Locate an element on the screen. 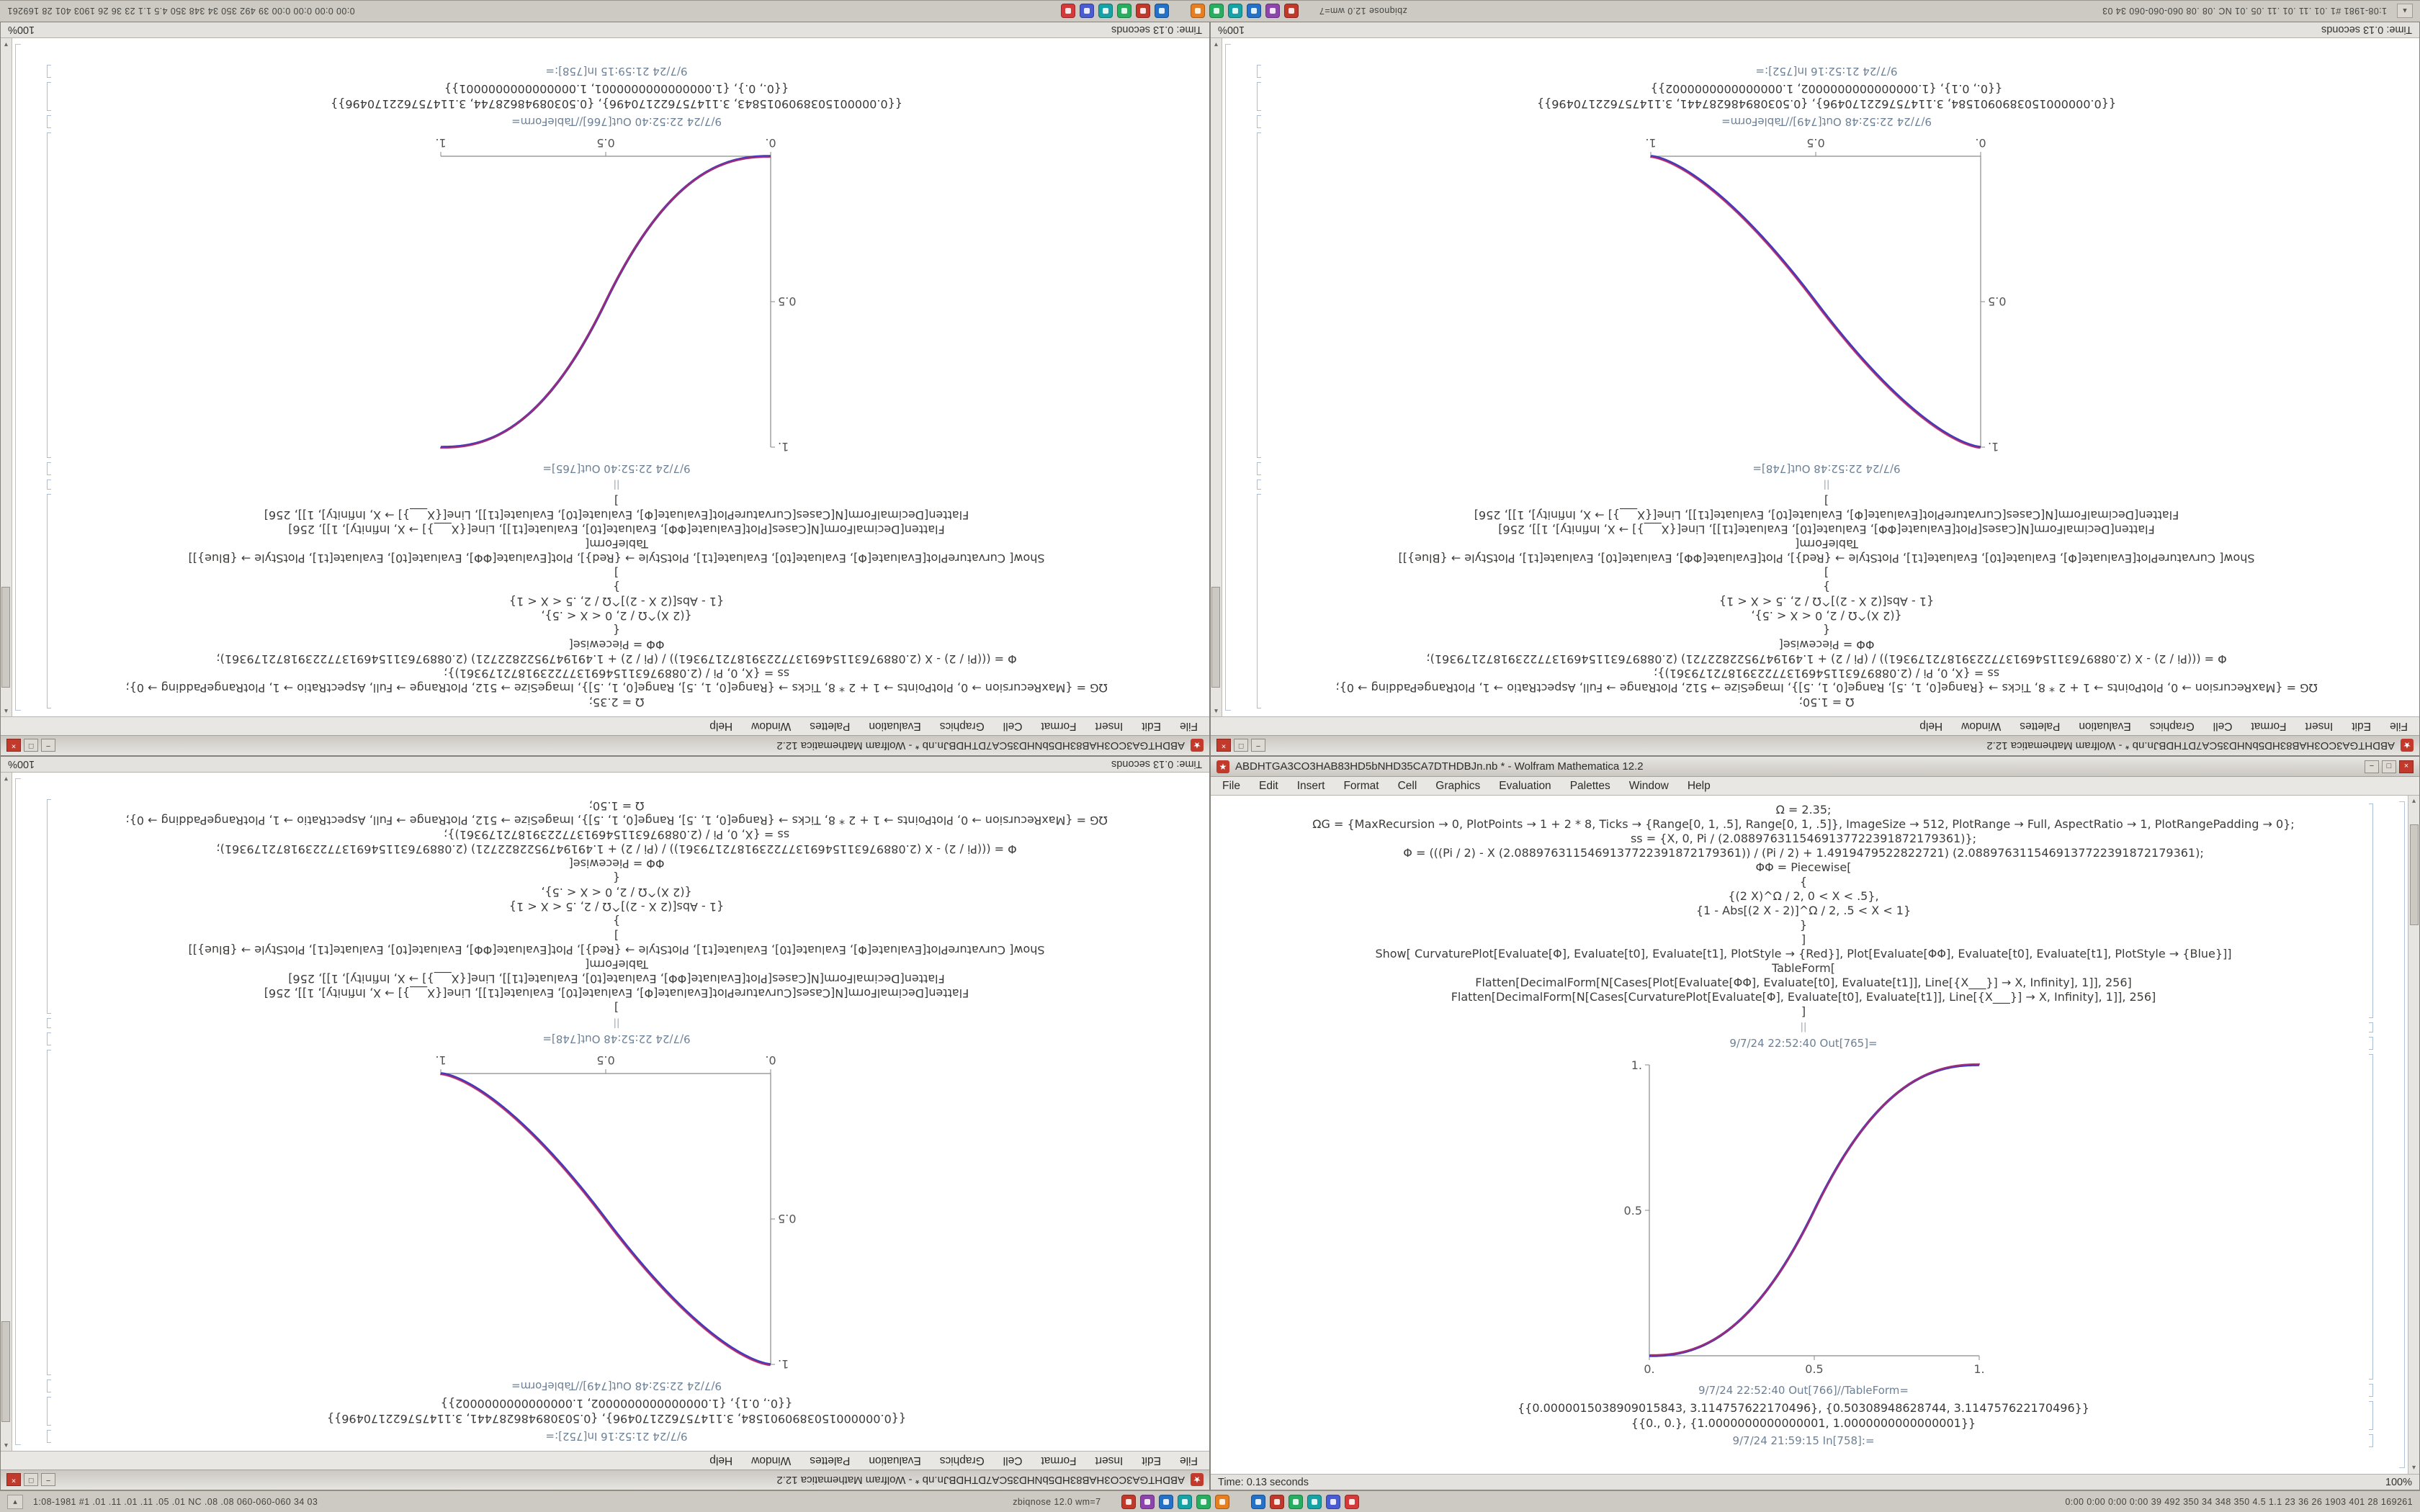 The image size is (2420, 1512). app-teal-2-icon is located at coordinates (1314, 1501).